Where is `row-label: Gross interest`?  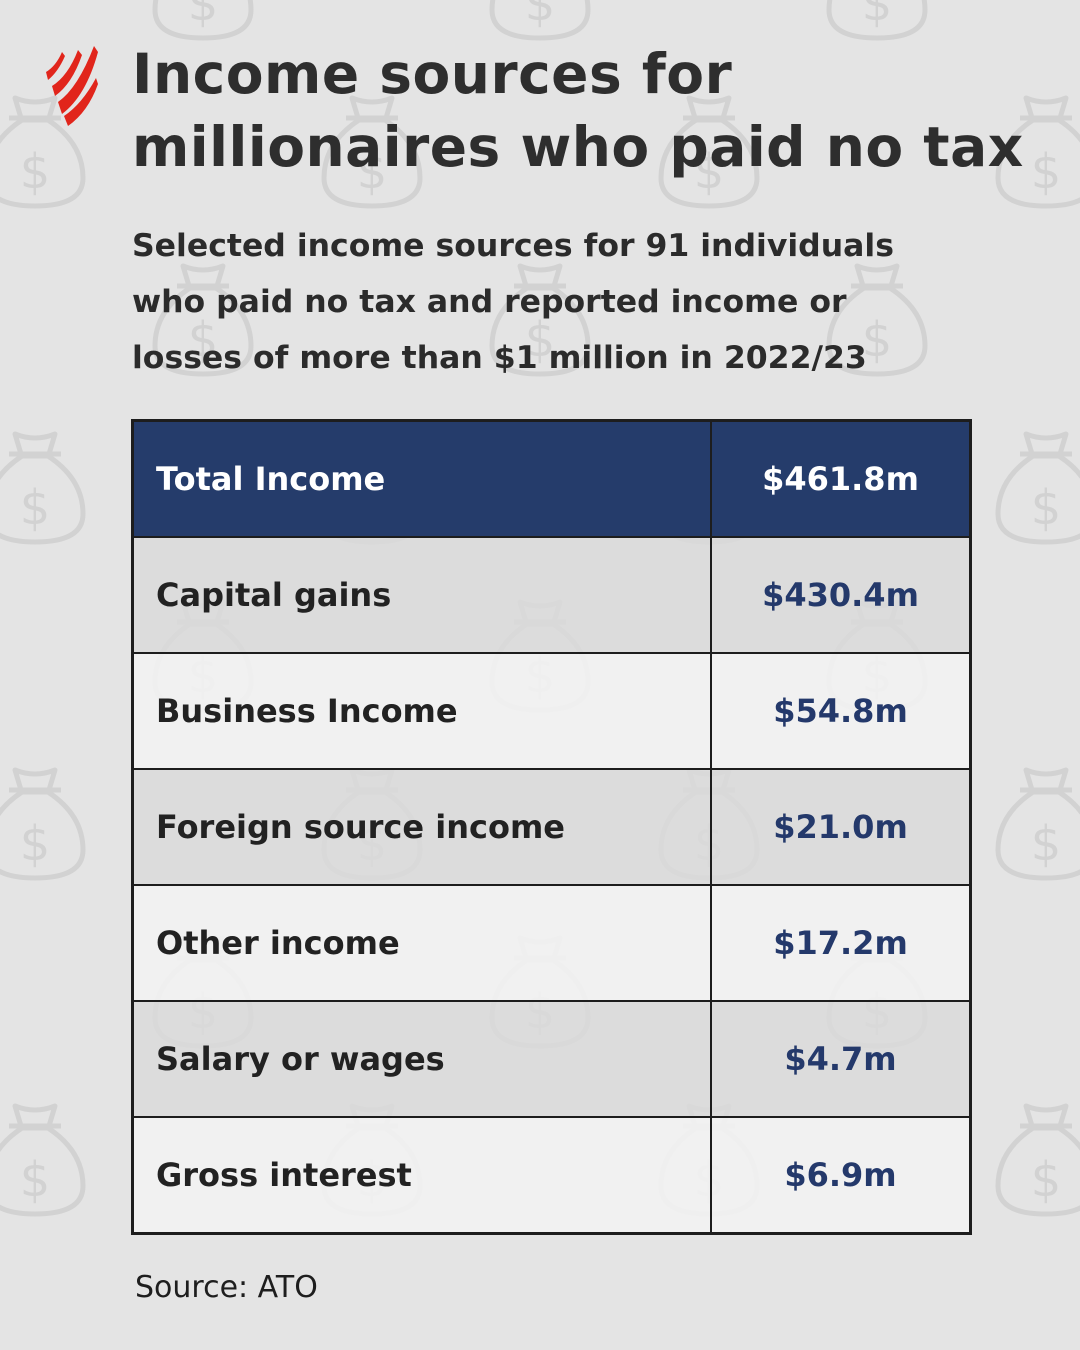
row-label: Gross interest is located at coordinates (421, 1175).